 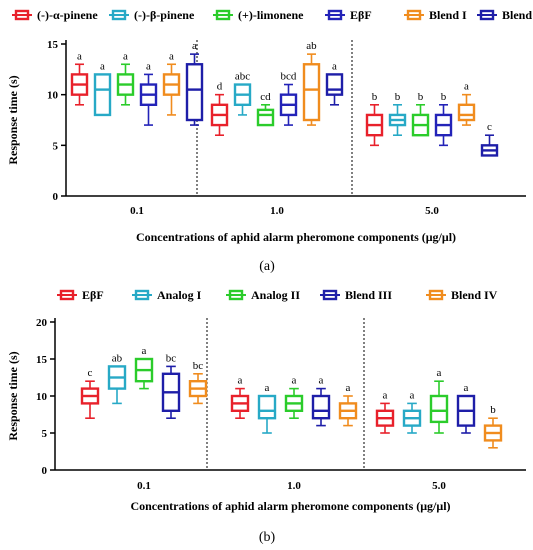 What do you see at coordinates (42, 323) in the screenshot?
I see `y-tick-label: 20` at bounding box center [42, 323].